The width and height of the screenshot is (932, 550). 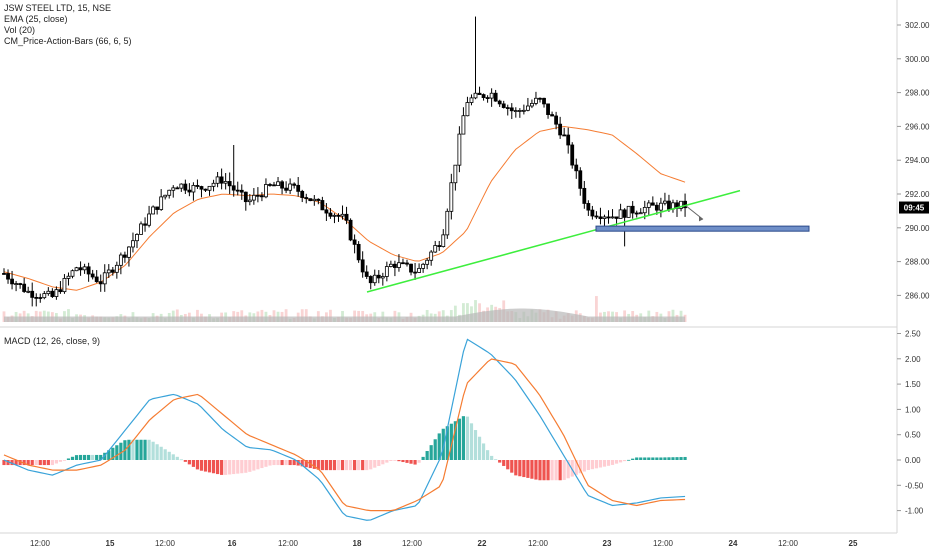 What do you see at coordinates (917, 262) in the screenshot?
I see `price-tick-label: 288.00` at bounding box center [917, 262].